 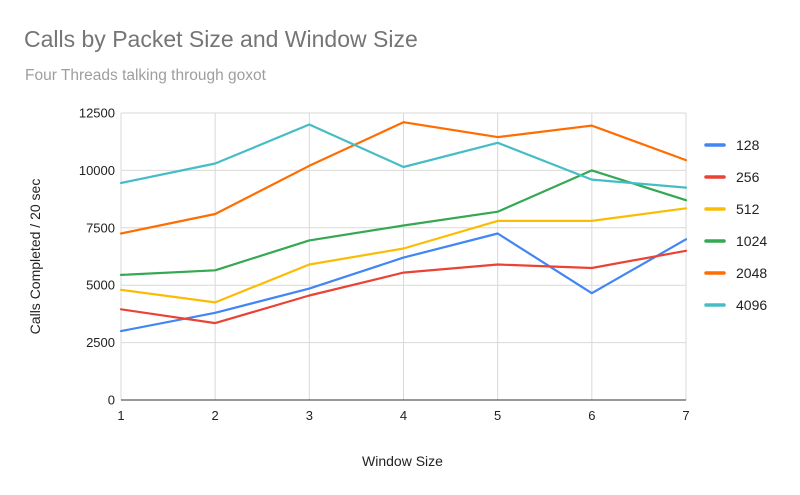 I want to click on y-tick-labels: 0 2500 5000 7500 10000 12500, so click(x=97, y=257).